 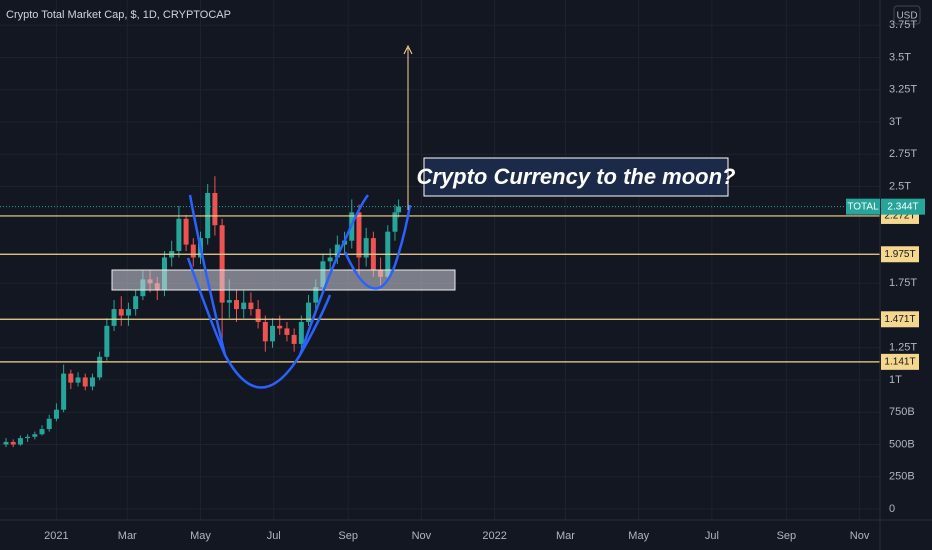 I want to click on x-tick-label: 2021, so click(x=56, y=536).